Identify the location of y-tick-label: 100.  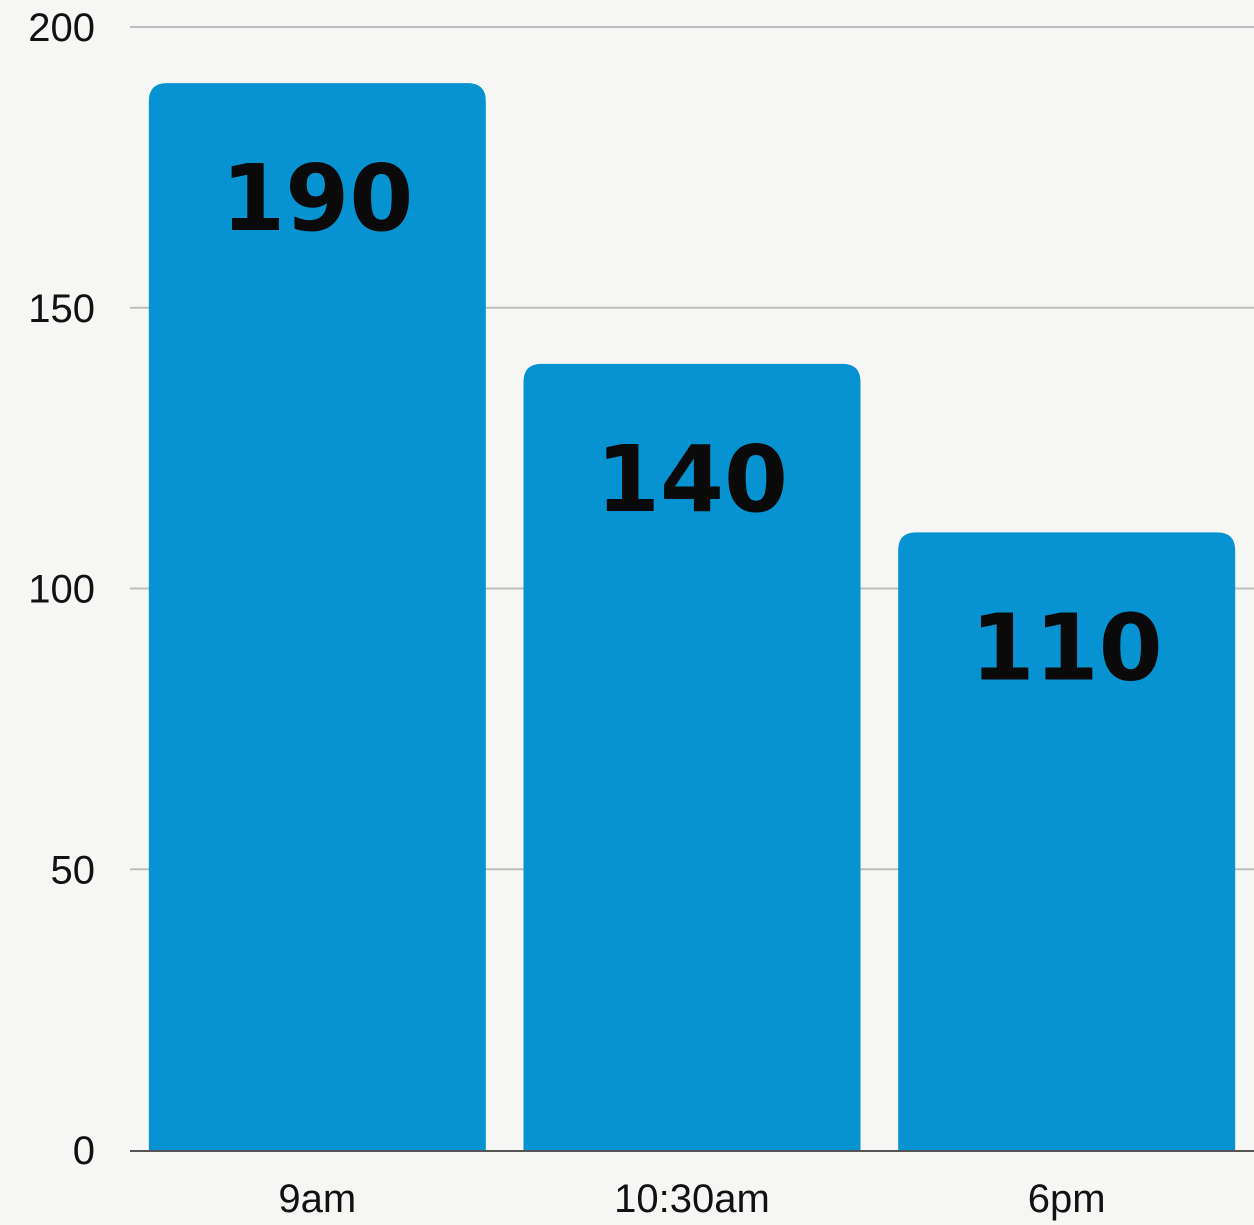
(61, 590).